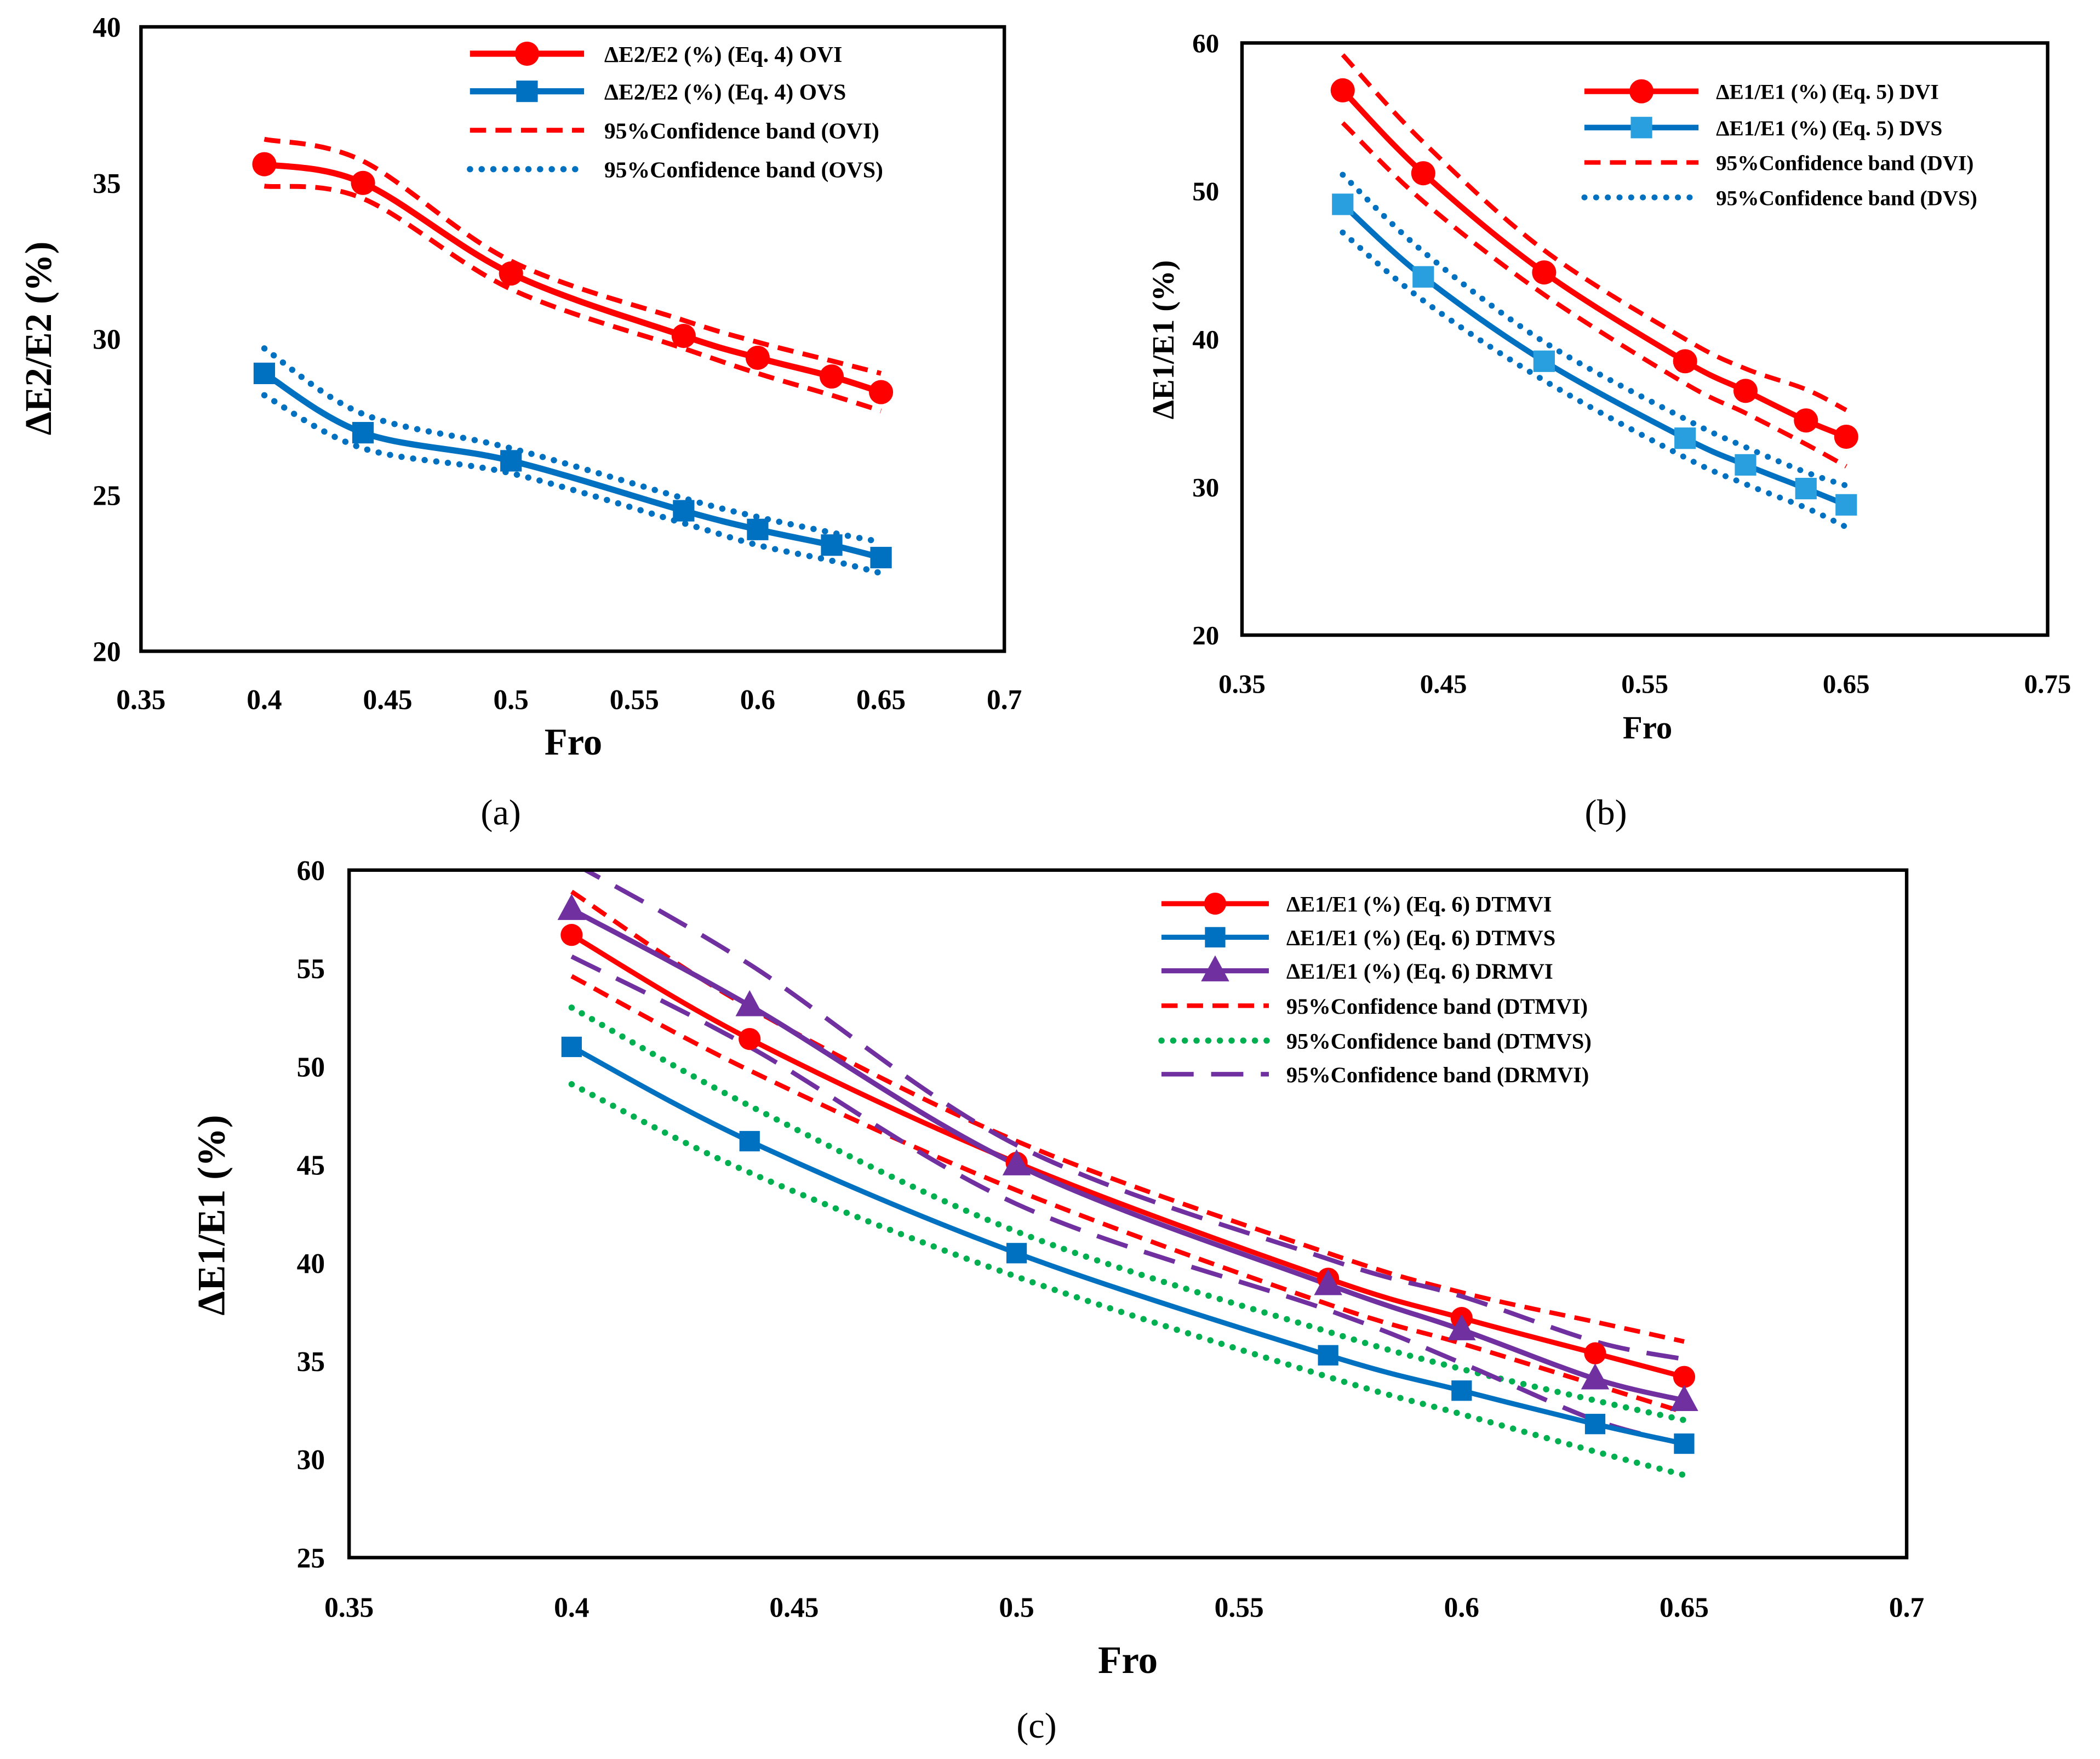  I want to click on legend-item: ΔE2/E2 (%) (Eq. 4) OVS, so click(658, 92).